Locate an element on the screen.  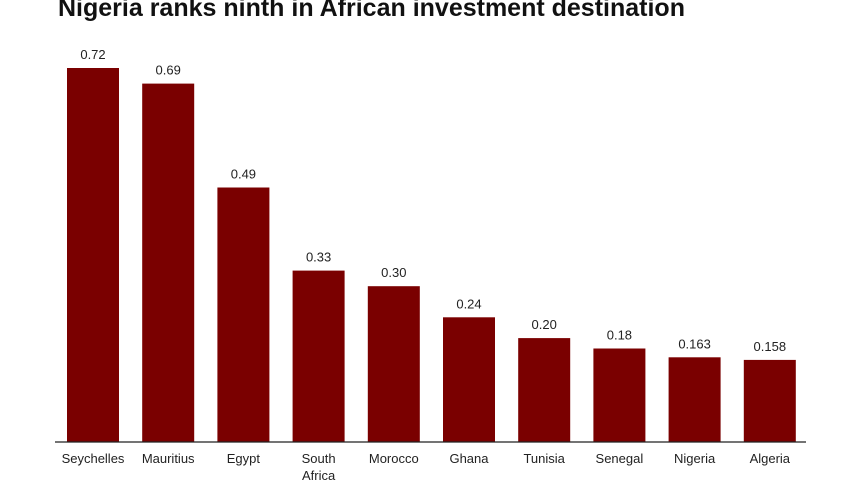
value-label: 0.49 is located at coordinates (243, 174).